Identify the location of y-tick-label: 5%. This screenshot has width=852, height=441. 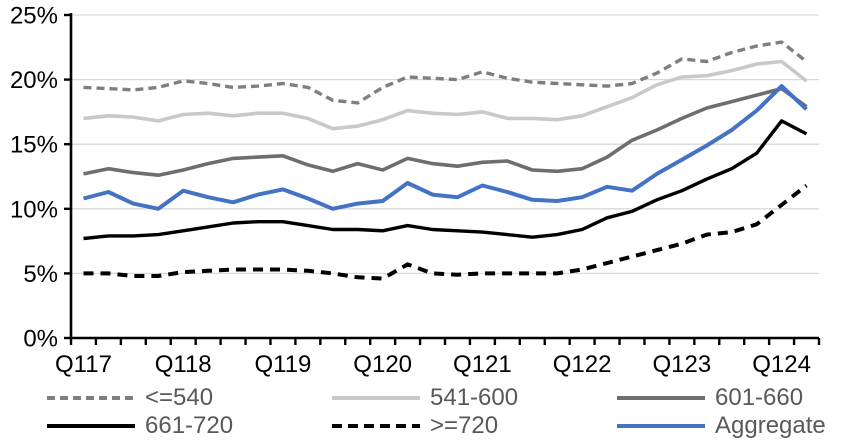
(40, 274).